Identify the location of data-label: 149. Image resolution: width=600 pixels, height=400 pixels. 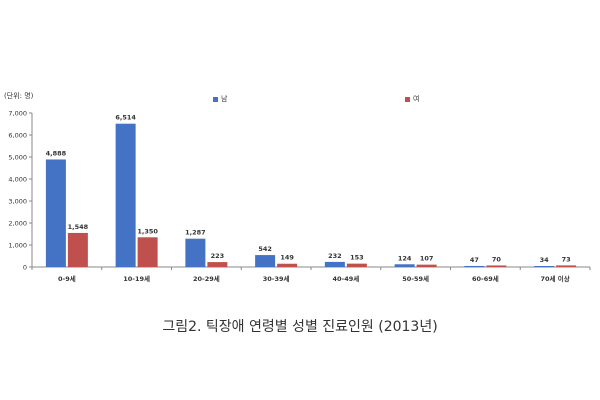
(287, 258).